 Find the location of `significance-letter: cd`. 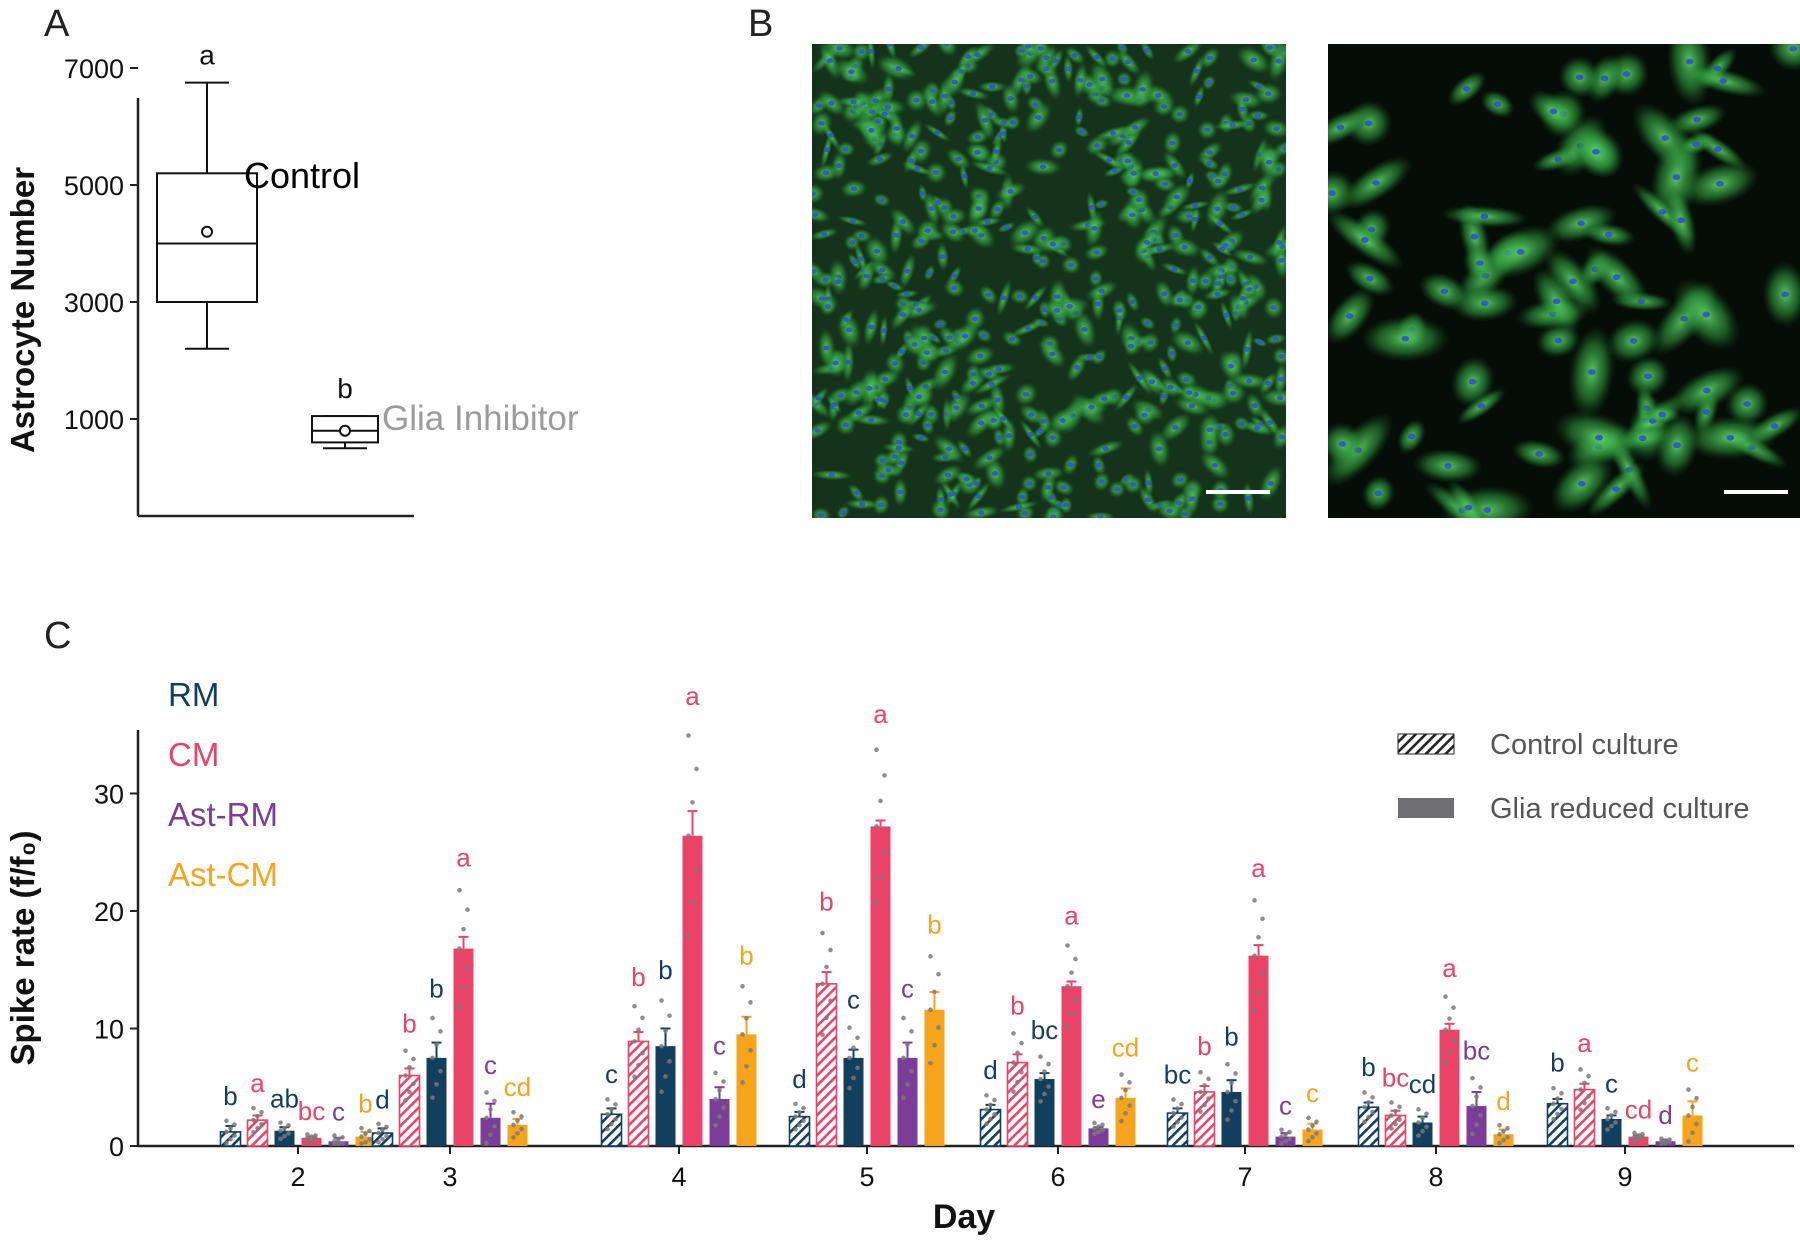

significance-letter: cd is located at coordinates (517, 1087).